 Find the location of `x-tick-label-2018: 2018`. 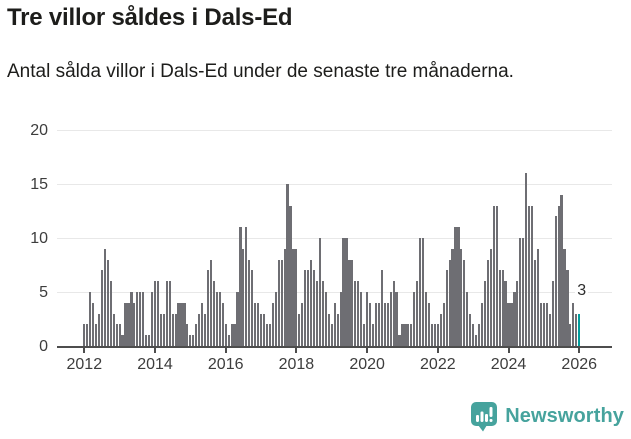

x-tick-label-2018: 2018 is located at coordinates (296, 364).